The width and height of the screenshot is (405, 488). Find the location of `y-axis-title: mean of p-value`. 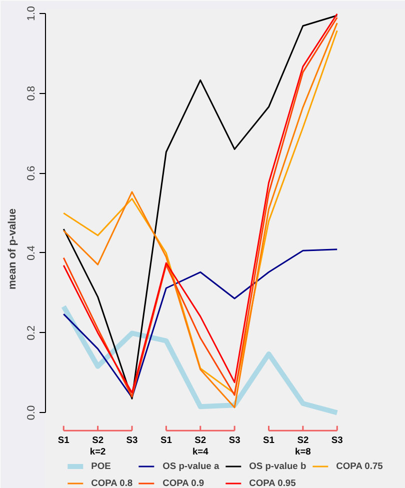

y-axis-title: mean of p-value is located at coordinates (12, 249).